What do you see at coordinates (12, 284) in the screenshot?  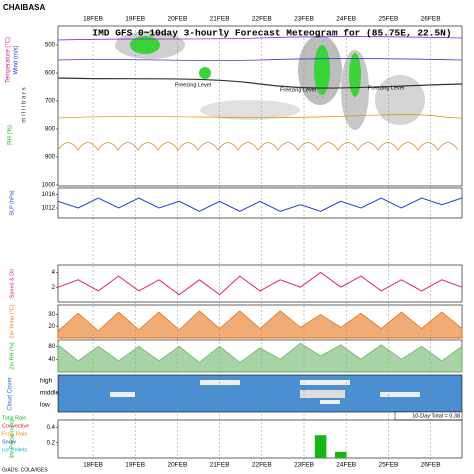 I see `panel-label: Speed & Dir` at bounding box center [12, 284].